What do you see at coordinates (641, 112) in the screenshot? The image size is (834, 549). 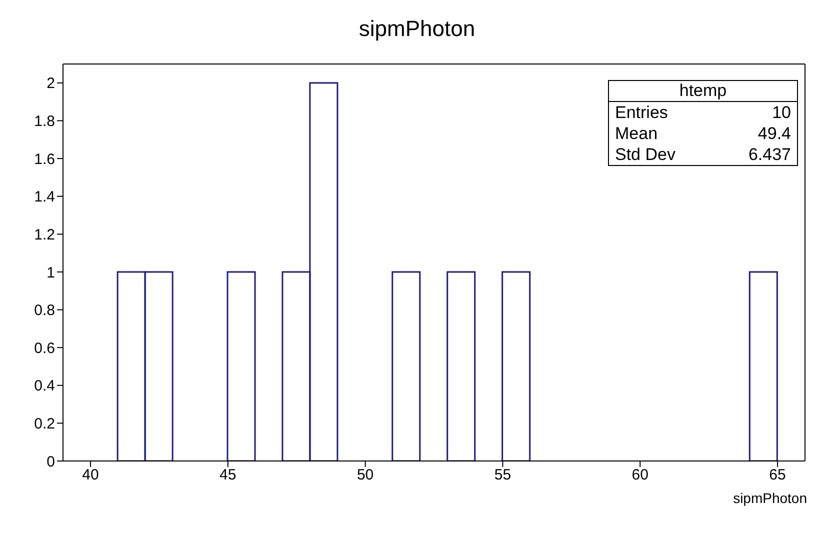 I see `annotation: Entries` at bounding box center [641, 112].